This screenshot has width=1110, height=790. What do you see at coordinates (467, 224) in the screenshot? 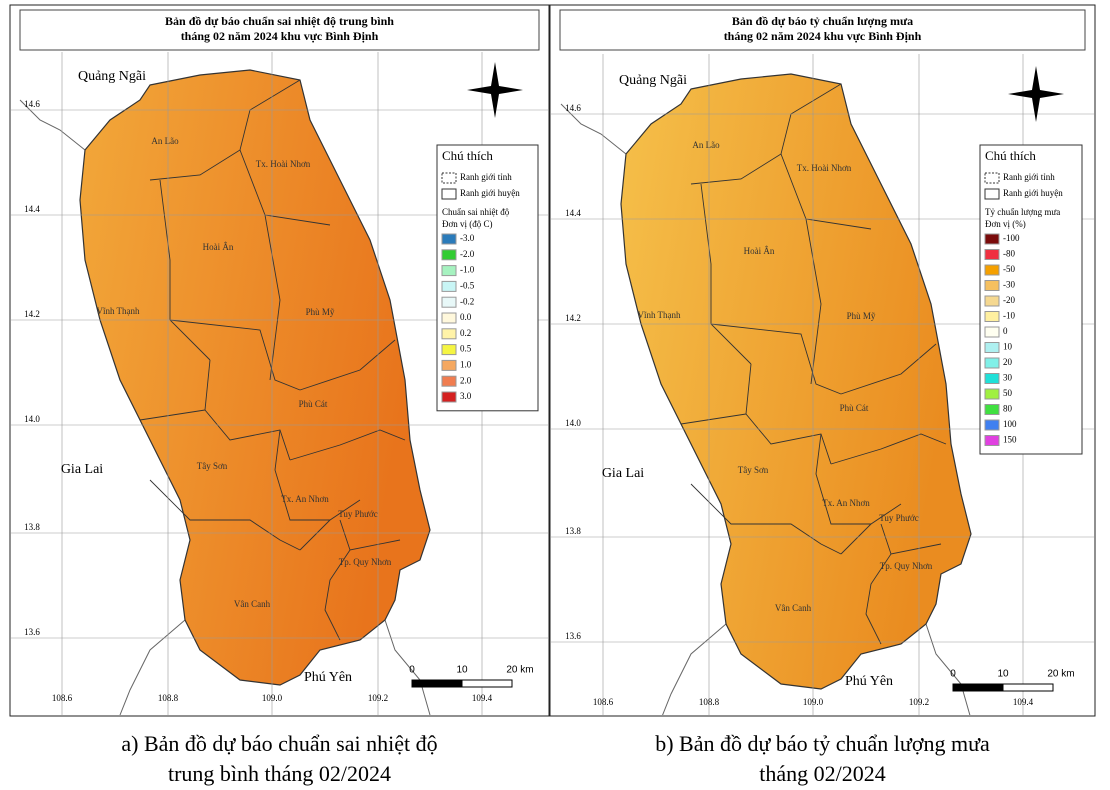
I see `legend-heading: Đơn vị (độ C)` at bounding box center [467, 224].